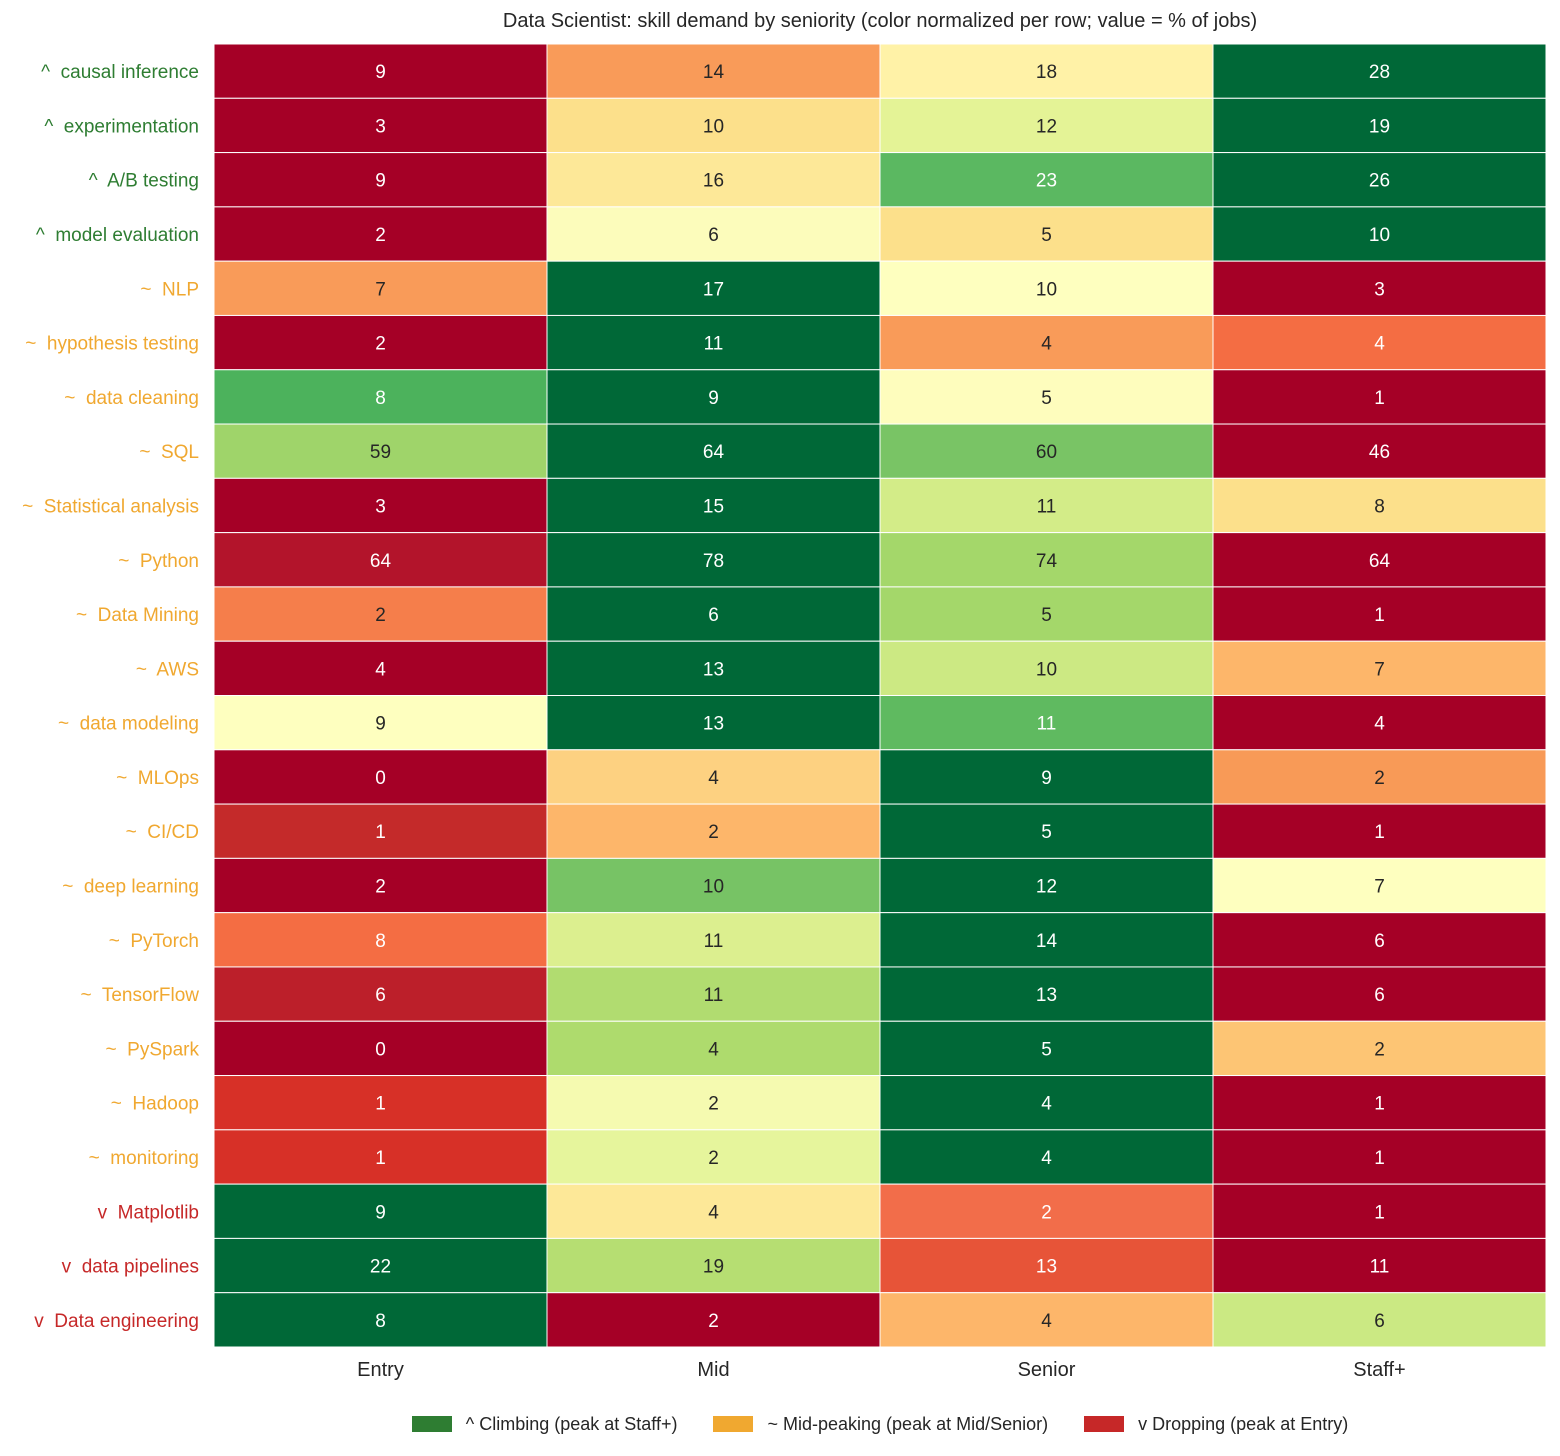  I want to click on cell-value-deep-learning-entry: 2, so click(380, 887).